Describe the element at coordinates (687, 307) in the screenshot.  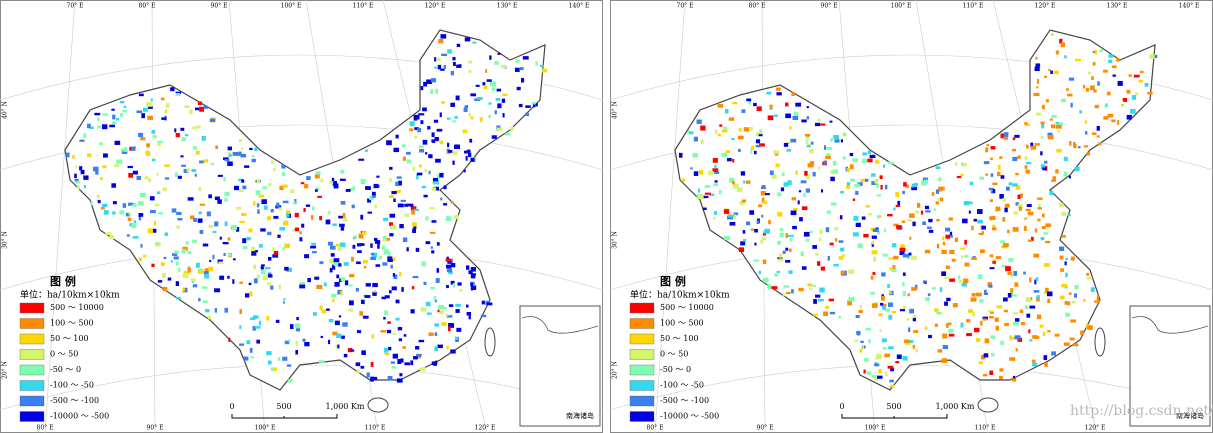
I see `legend-label: 500 ～ 10000` at that location.